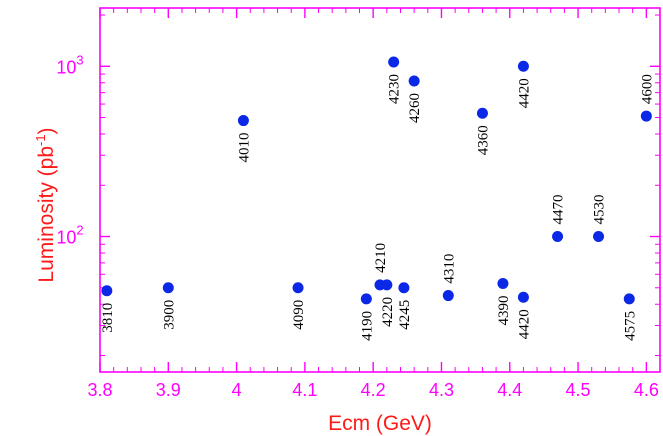 Image resolution: width=663 pixels, height=436 pixels. What do you see at coordinates (304, 390) in the screenshot?
I see `x-tick-label: 4.1` at bounding box center [304, 390].